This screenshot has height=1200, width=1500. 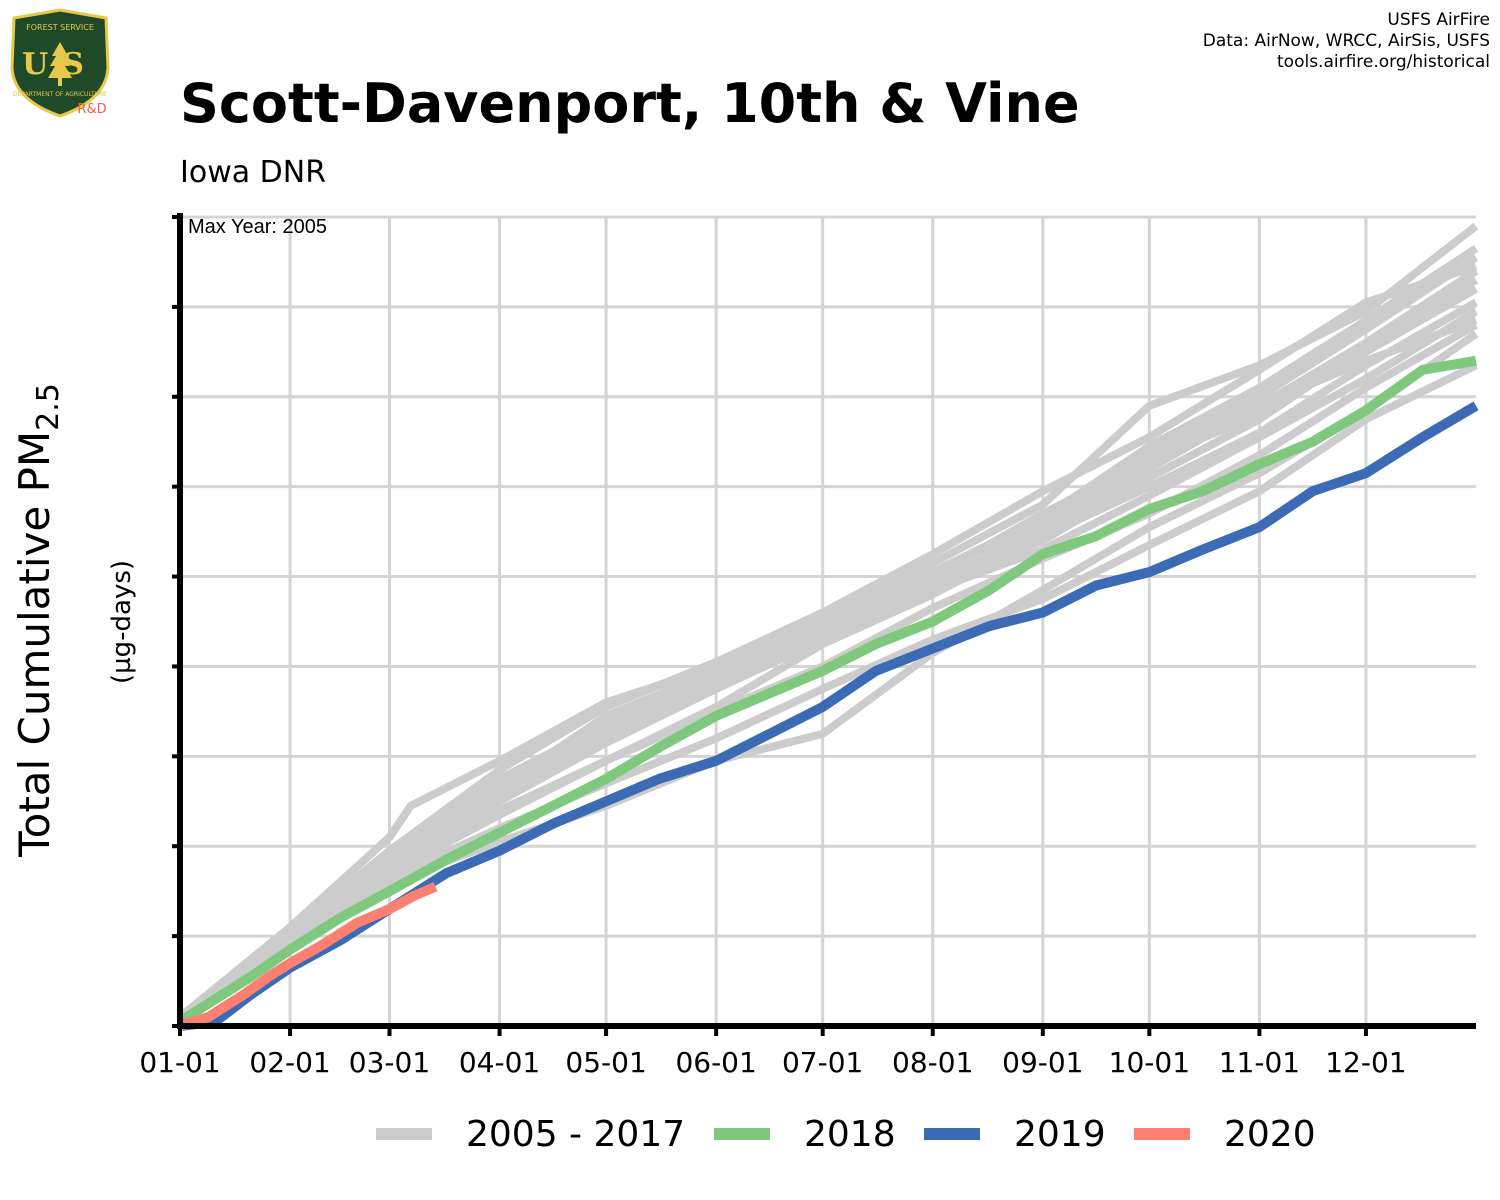 What do you see at coordinates (822, 1062) in the screenshot?
I see `x-tick-label: 07-01` at bounding box center [822, 1062].